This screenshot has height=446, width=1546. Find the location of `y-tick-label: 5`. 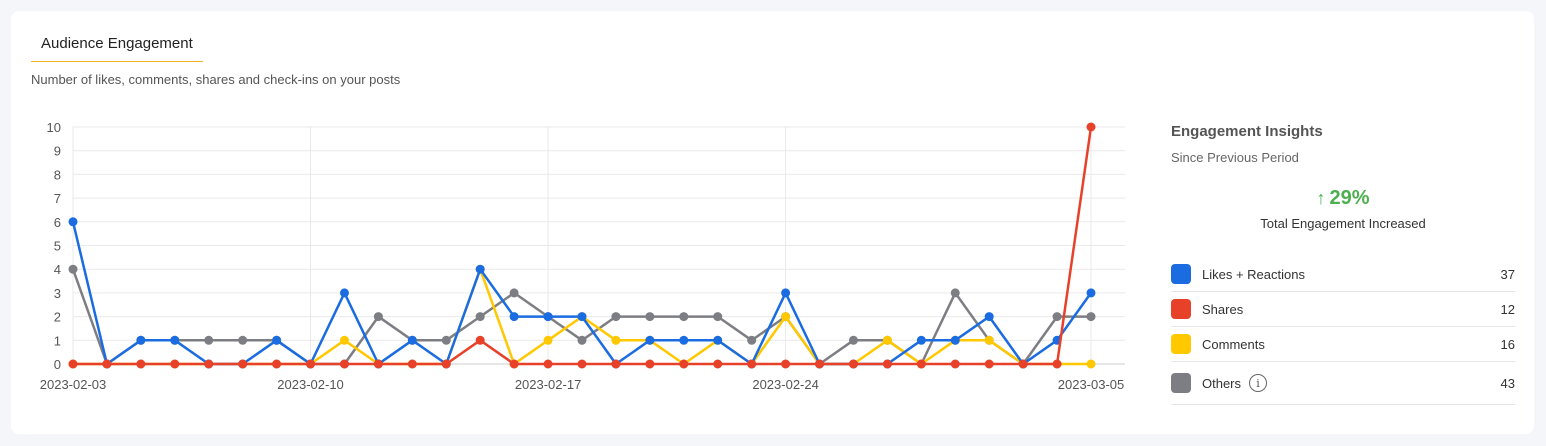

y-tick-label: 5 is located at coordinates (57, 246).